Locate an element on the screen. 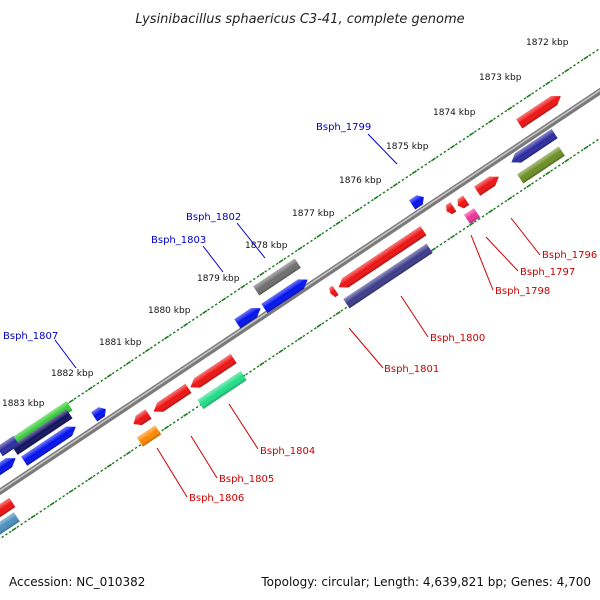 This screenshot has width=600, height=600. gene-label: Bsph_1804 is located at coordinates (287, 451).